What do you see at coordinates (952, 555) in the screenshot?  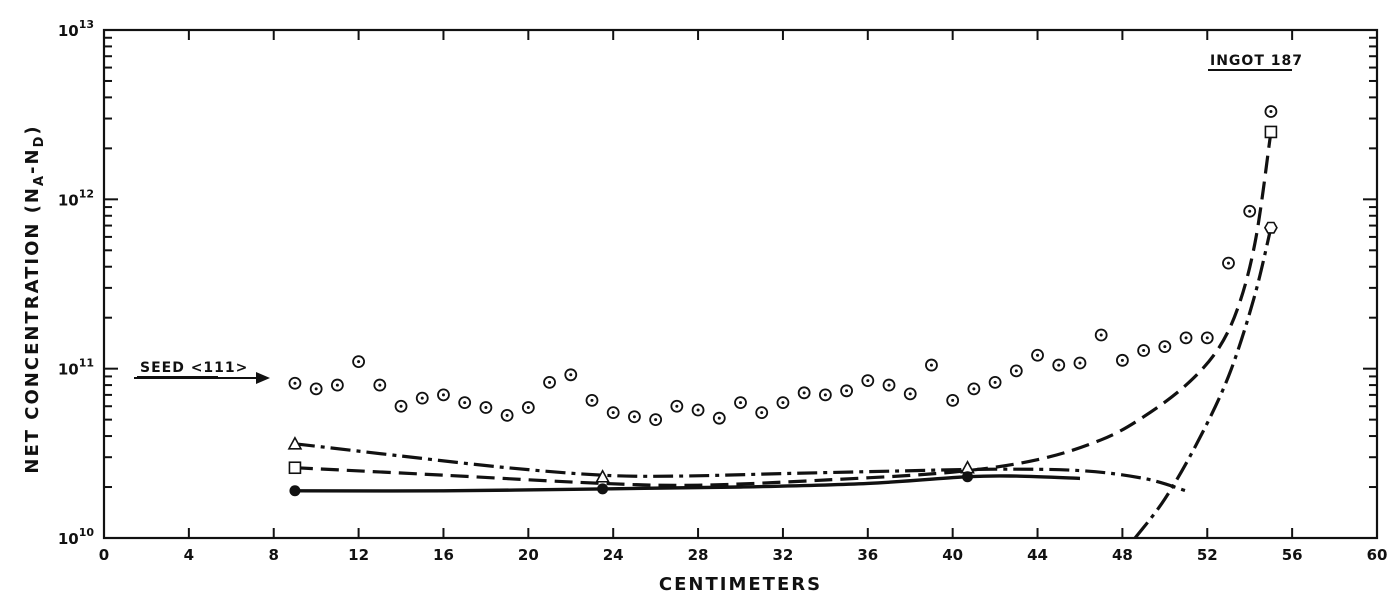 I see `x-tick-label: 40` at bounding box center [952, 555].